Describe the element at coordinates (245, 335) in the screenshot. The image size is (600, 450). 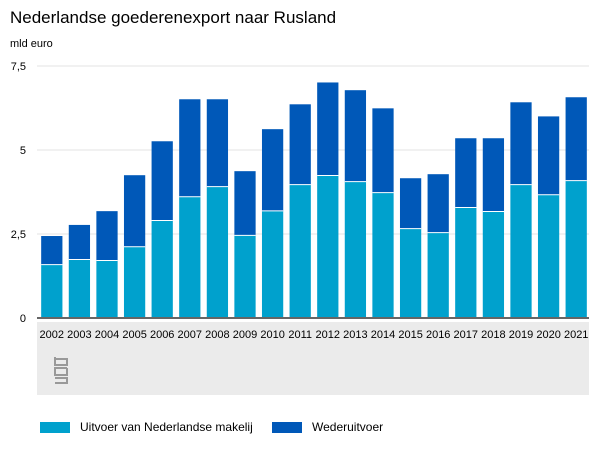
I see `x-tick-label: 2009` at that location.